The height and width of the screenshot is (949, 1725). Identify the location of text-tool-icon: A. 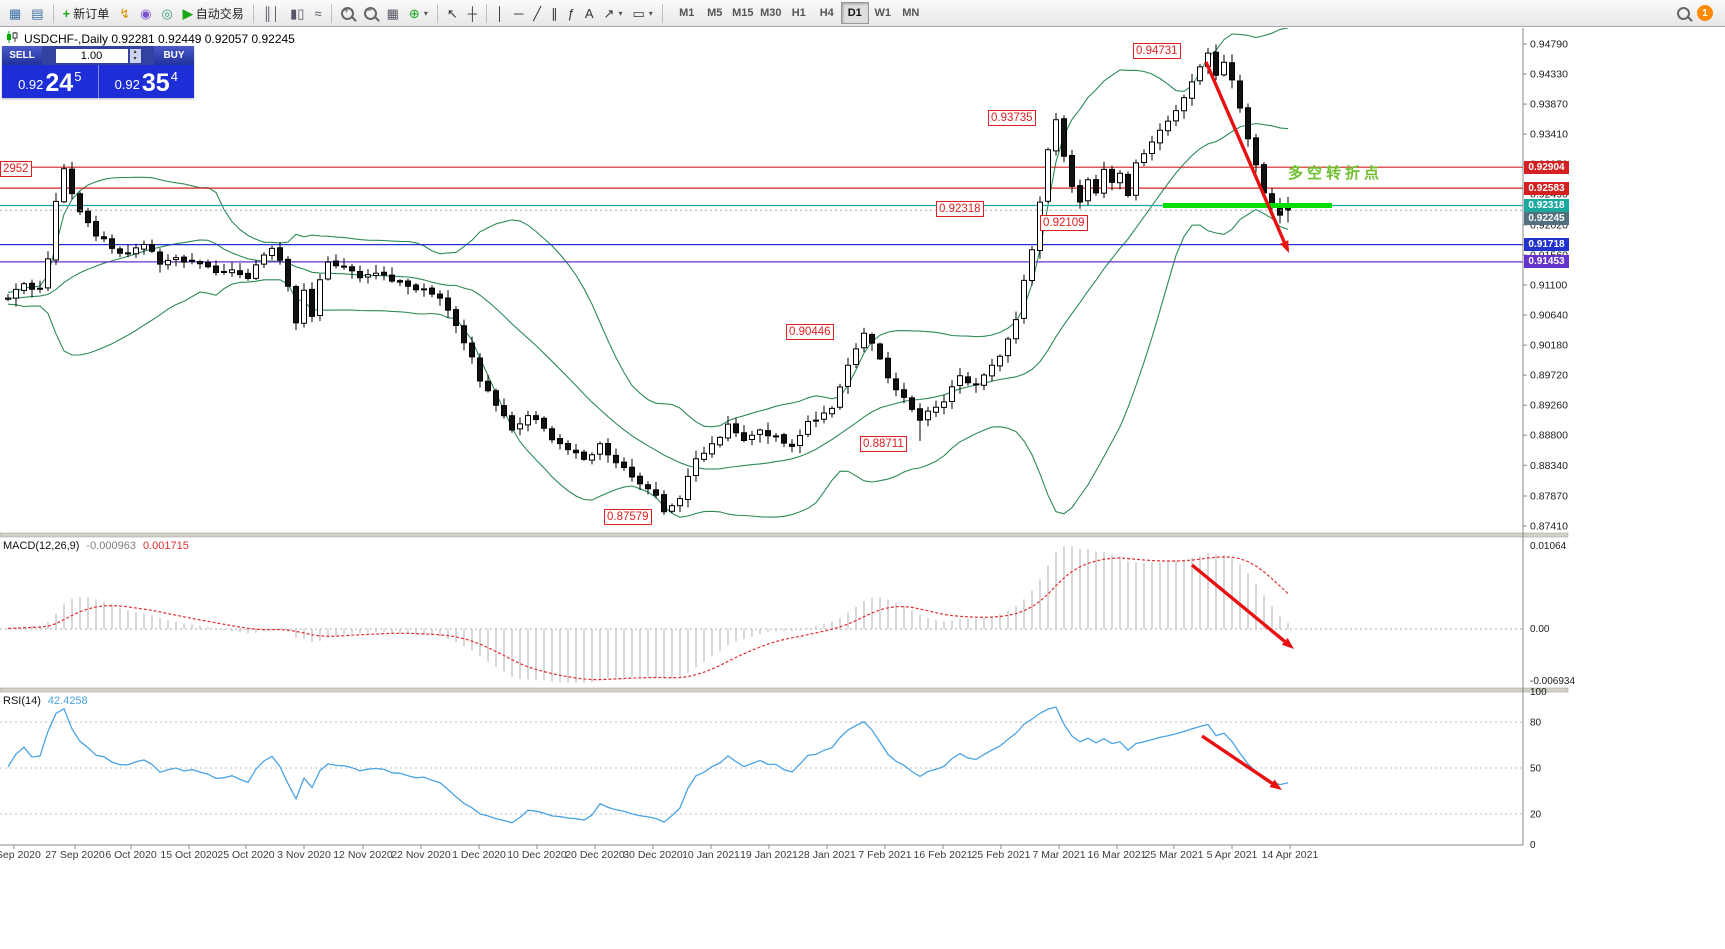
(589, 13).